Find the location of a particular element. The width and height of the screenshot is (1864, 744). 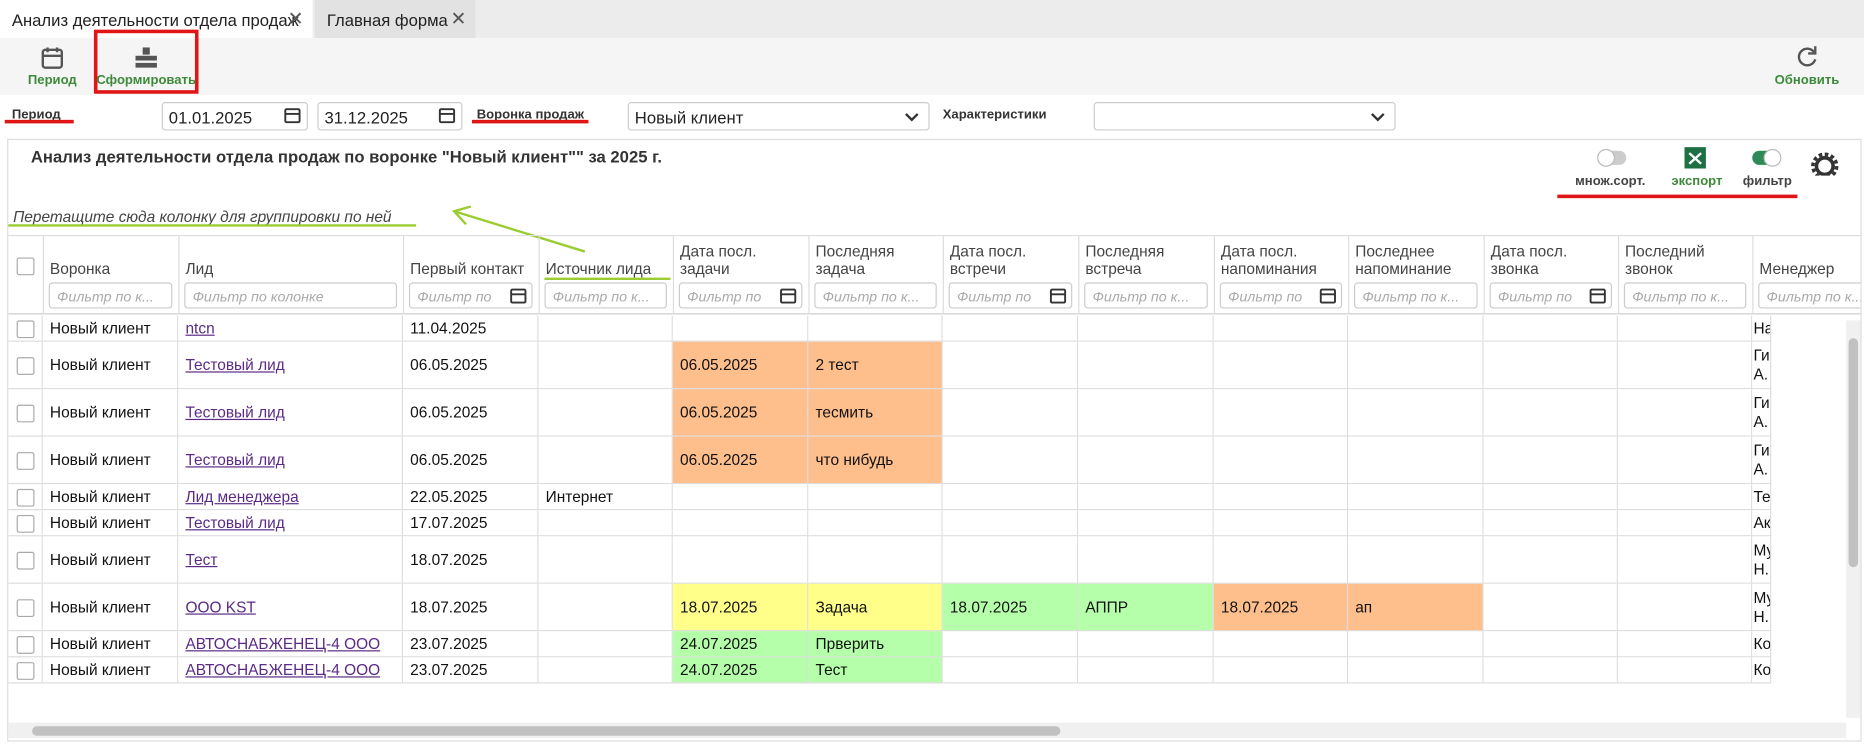

h-scrollbar is located at coordinates (927, 730).